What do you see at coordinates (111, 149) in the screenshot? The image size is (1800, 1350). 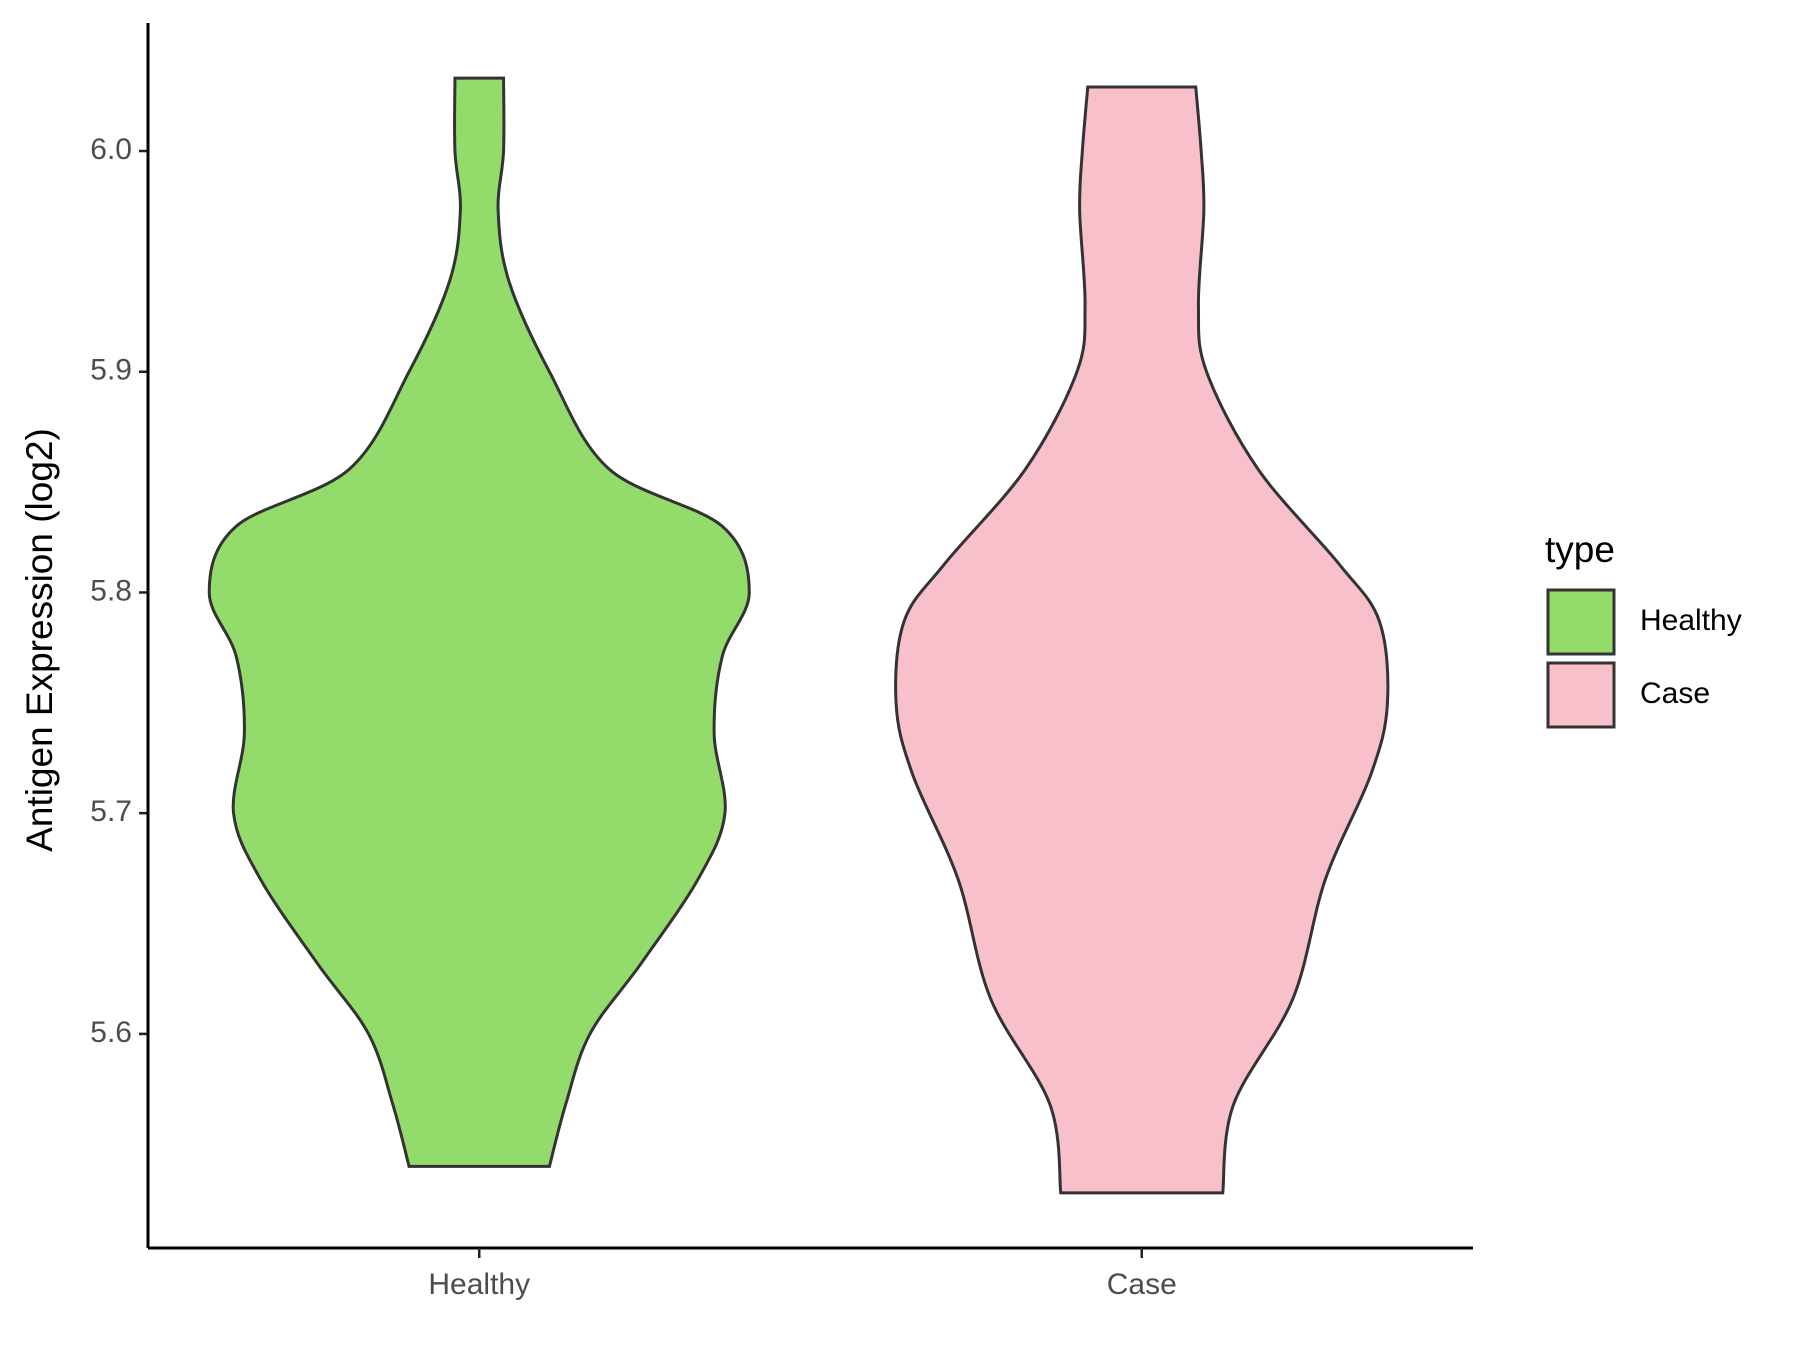 I see `y-tick-label: 6.0` at bounding box center [111, 149].